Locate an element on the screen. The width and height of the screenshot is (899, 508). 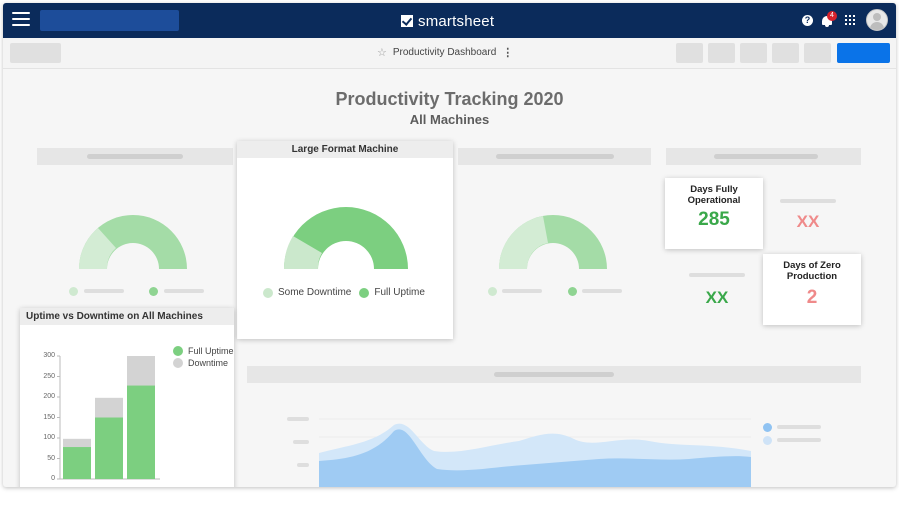
y-tick-label: 150 is located at coordinates (49, 417).